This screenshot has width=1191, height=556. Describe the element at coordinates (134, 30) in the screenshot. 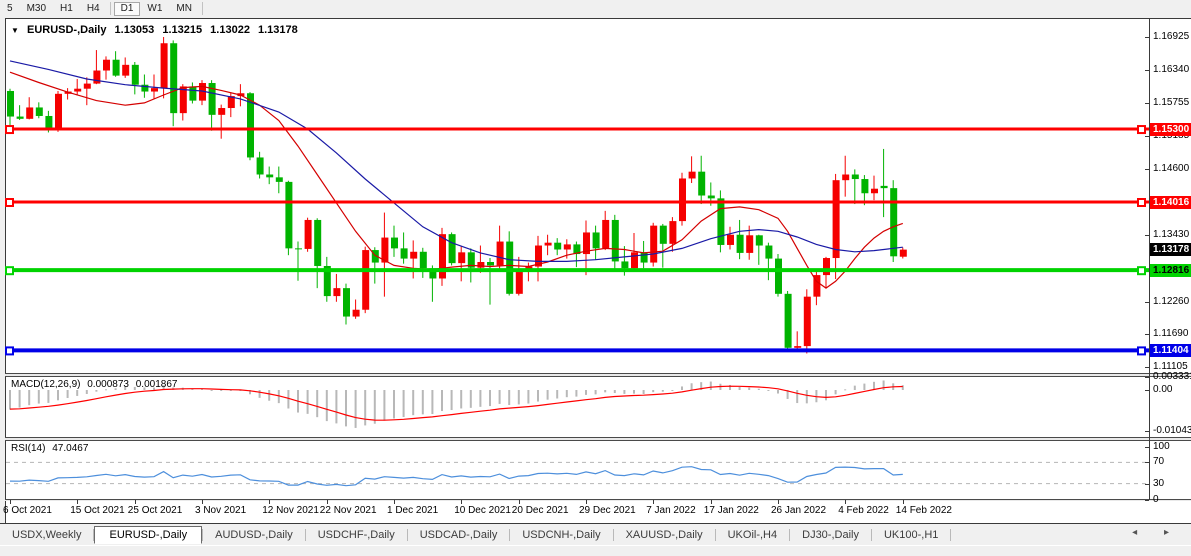

I see `ohlc-open: 1.13053` at that location.